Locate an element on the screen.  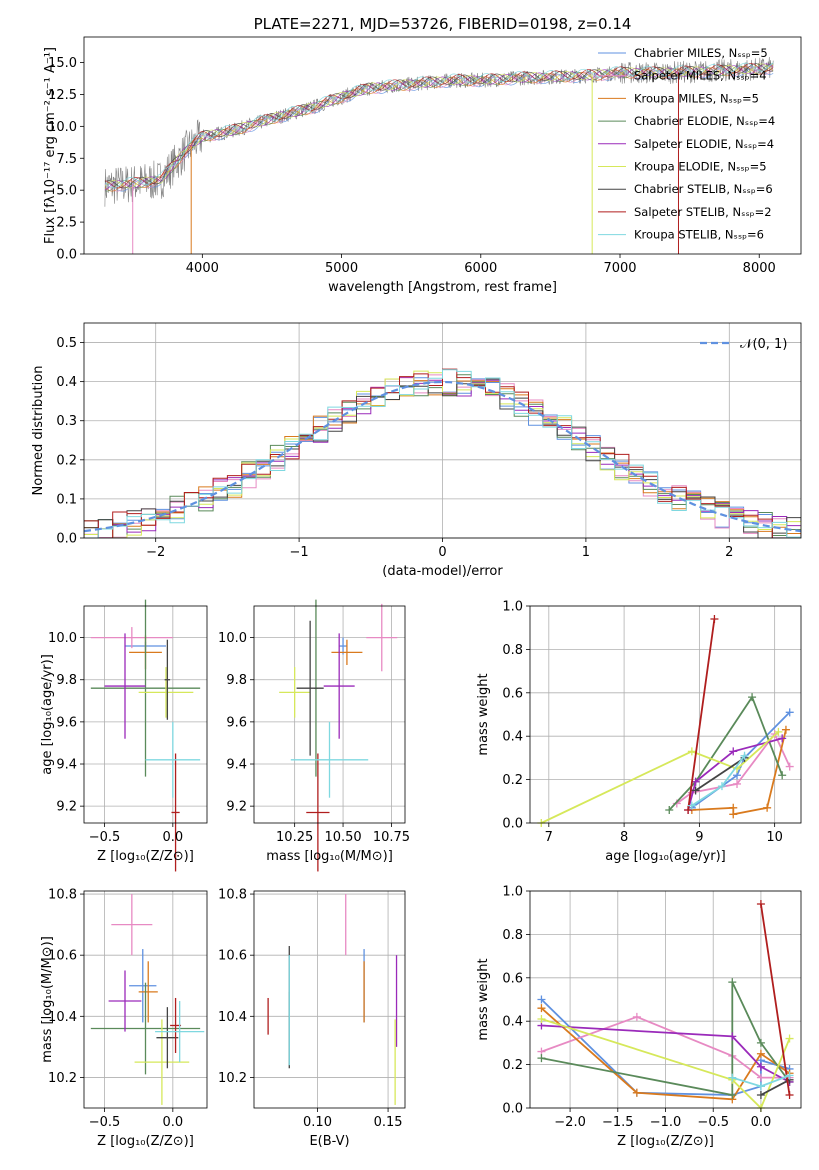
histogram-step-line is located at coordinates (442, 453).